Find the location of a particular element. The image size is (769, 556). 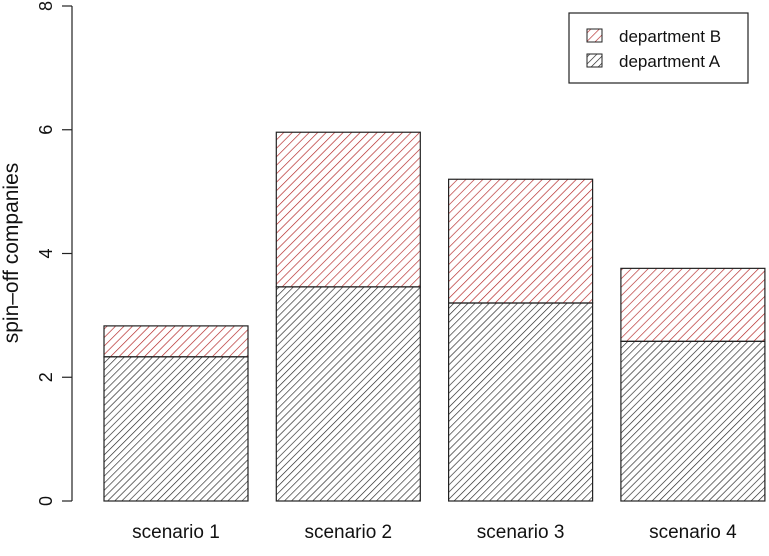

legend-box is located at coordinates (658, 48).